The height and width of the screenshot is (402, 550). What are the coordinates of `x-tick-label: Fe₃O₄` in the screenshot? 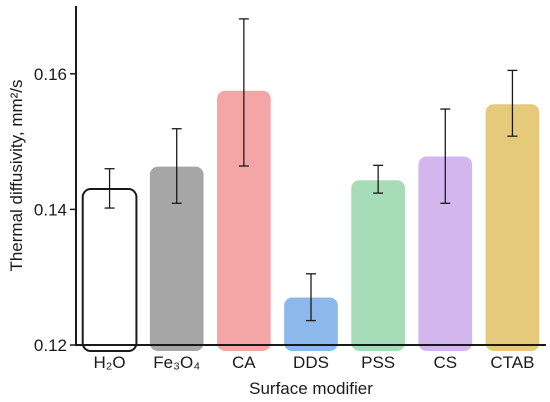 It's located at (176, 362).